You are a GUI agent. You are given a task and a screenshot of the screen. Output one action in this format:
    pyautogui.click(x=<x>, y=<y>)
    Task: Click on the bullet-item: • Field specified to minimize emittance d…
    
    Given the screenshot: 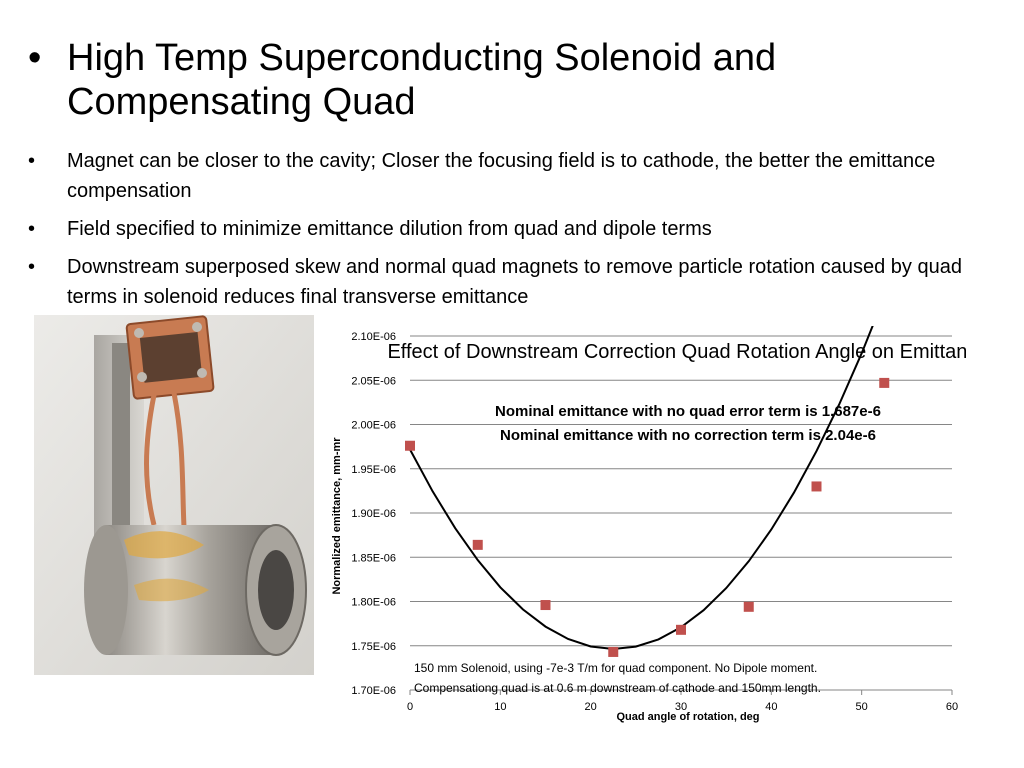 What is the action you would take?
    pyautogui.click(x=508, y=229)
    